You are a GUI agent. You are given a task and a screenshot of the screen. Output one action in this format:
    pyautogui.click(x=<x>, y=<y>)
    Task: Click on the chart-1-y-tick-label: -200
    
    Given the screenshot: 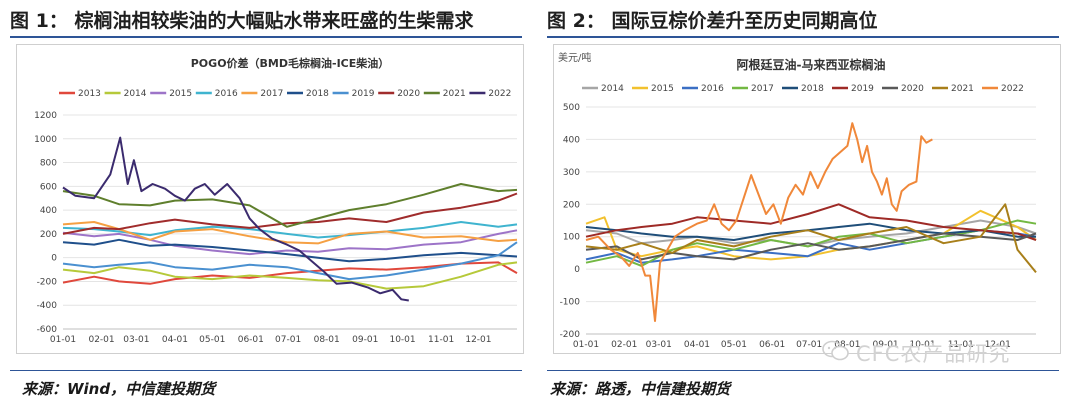 What is the action you would take?
    pyautogui.click(x=47, y=282)
    